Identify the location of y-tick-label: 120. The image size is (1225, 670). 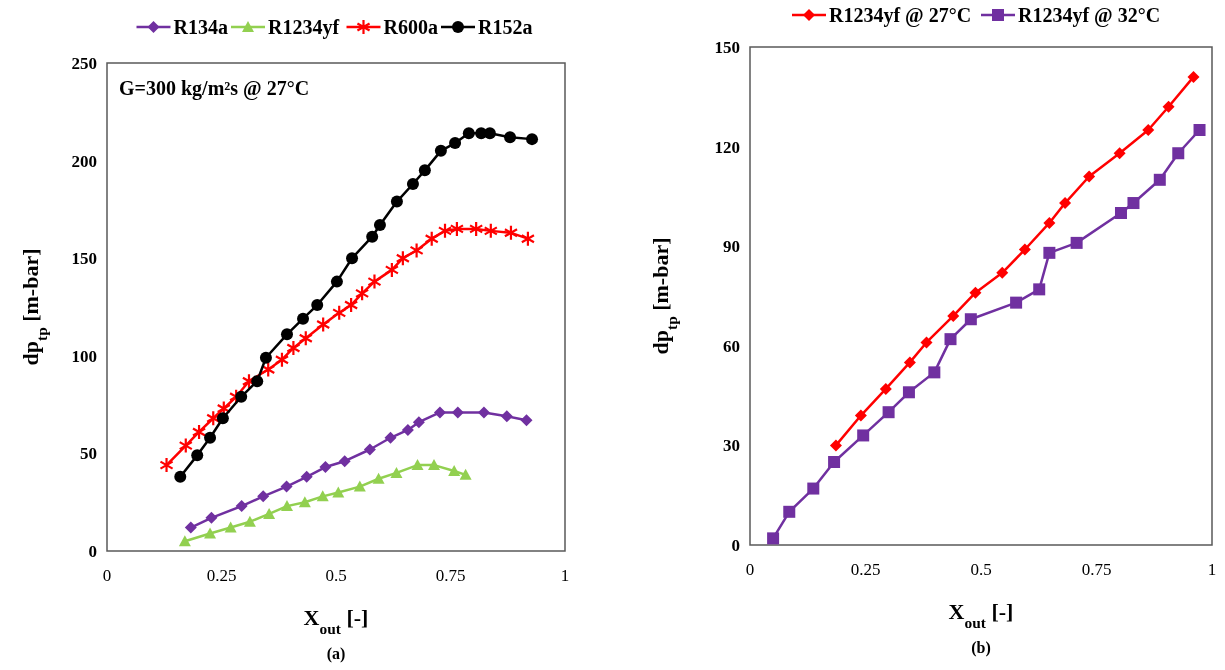
(727, 147).